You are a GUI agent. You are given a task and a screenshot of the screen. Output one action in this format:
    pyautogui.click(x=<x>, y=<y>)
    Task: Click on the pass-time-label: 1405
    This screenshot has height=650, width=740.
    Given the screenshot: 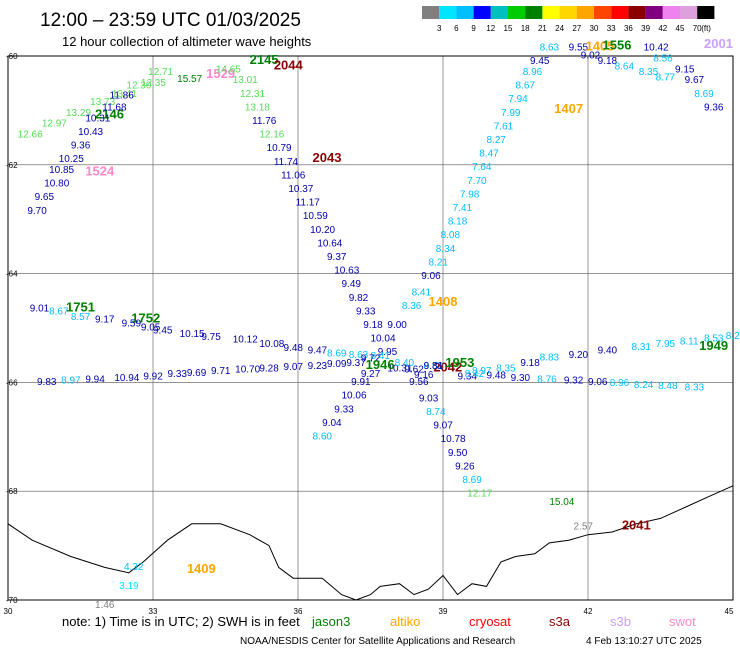 What is the action you would take?
    pyautogui.click(x=600, y=46)
    